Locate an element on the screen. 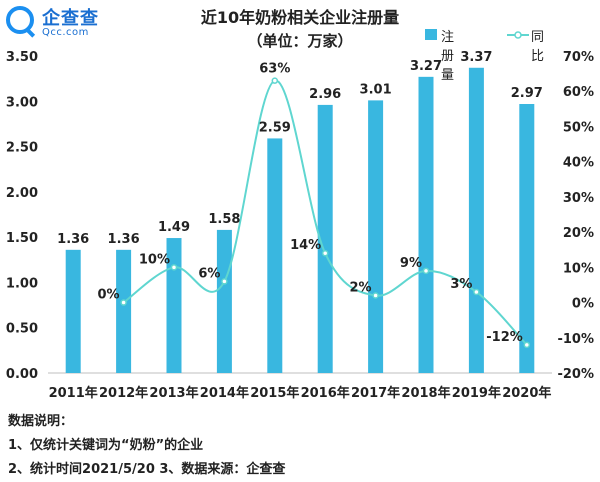 The height and width of the screenshot is (482, 600). x-tick-label: 2014年 is located at coordinates (224, 393).